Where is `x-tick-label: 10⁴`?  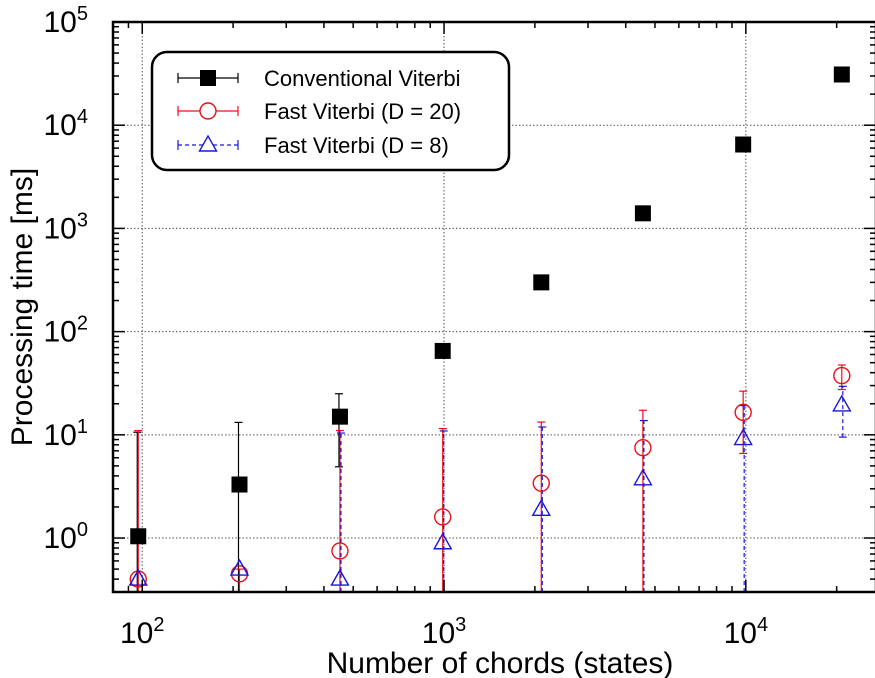
x-tick-label: 10⁴ is located at coordinates (746, 632).